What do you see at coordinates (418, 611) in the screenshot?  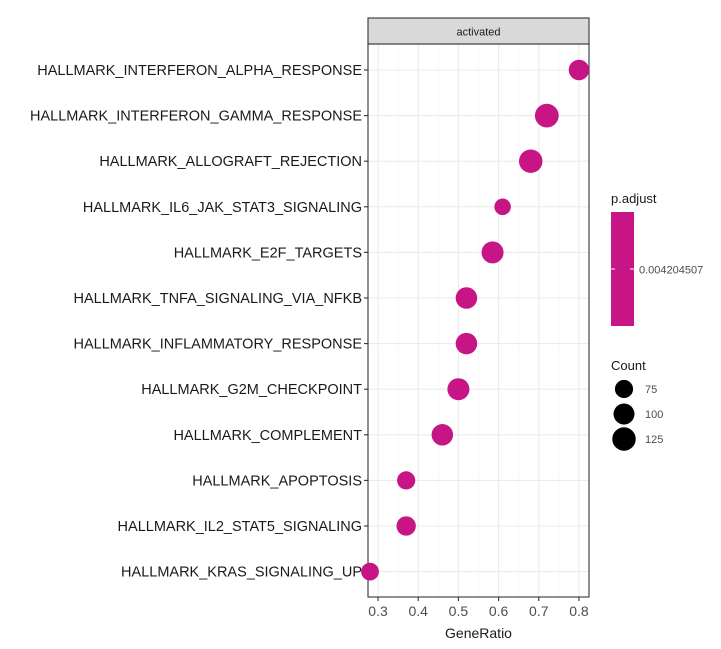 I see `x-tick-label: 0.4` at bounding box center [418, 611].